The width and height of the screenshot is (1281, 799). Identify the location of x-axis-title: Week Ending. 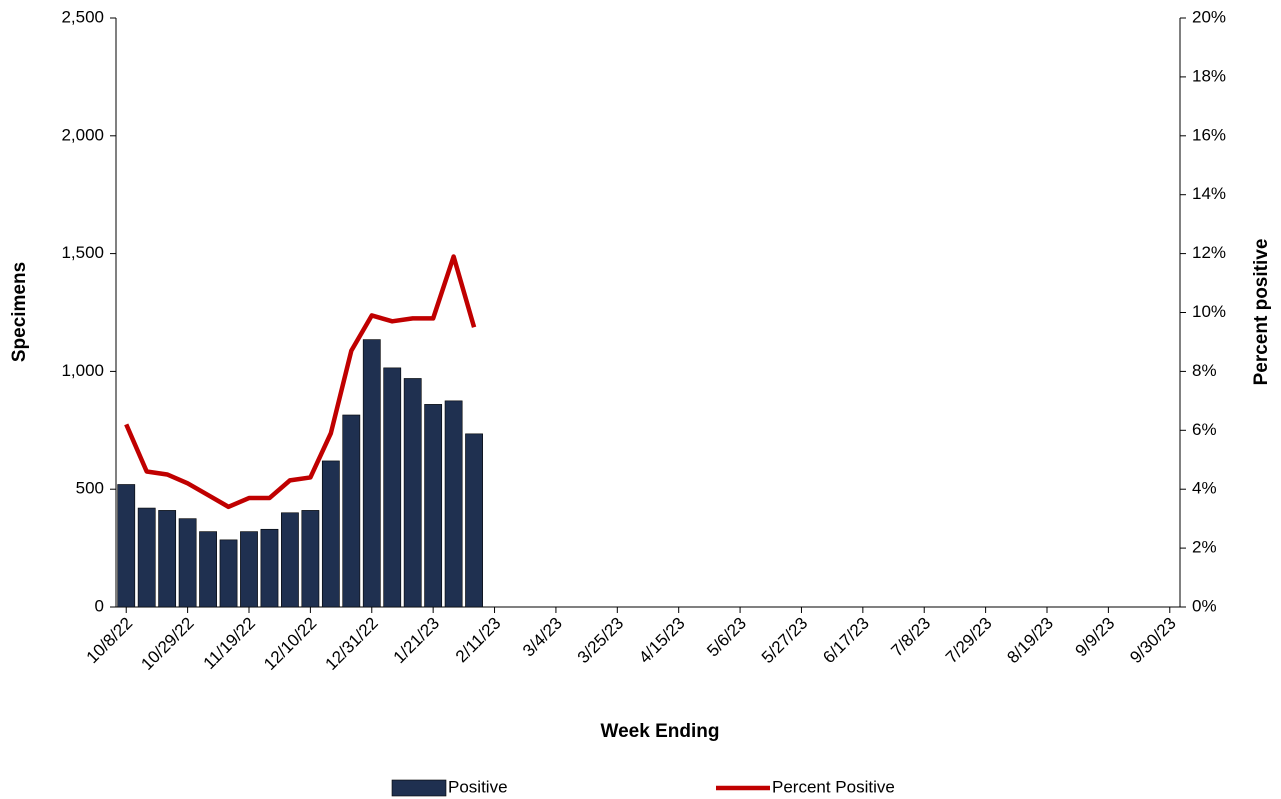
(660, 731).